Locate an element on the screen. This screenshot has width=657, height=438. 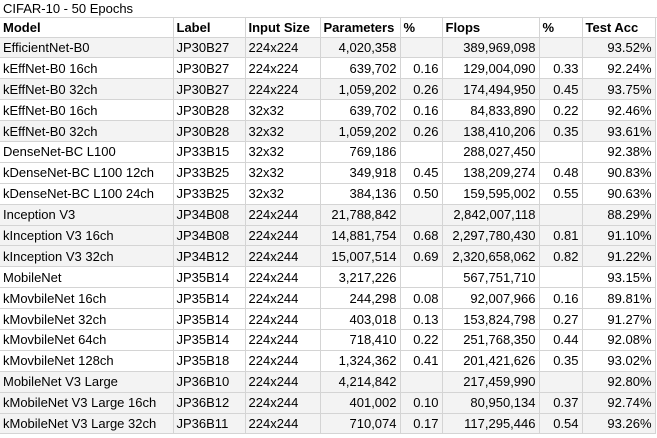
cell-flops: 389,969,098 is located at coordinates (491, 48).